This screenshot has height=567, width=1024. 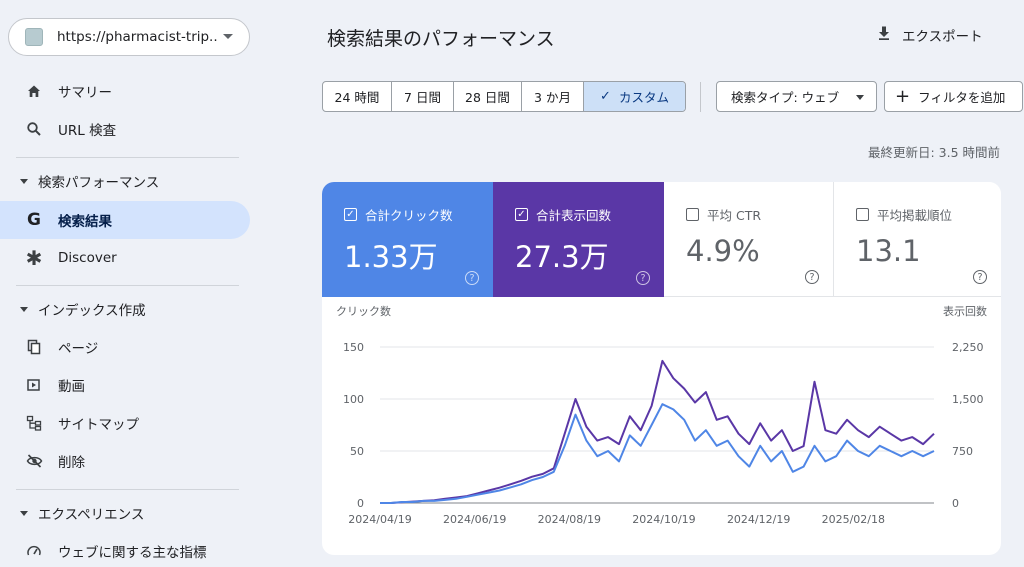 What do you see at coordinates (125, 347) in the screenshot?
I see `sidebar-item-pages: ページ` at bounding box center [125, 347].